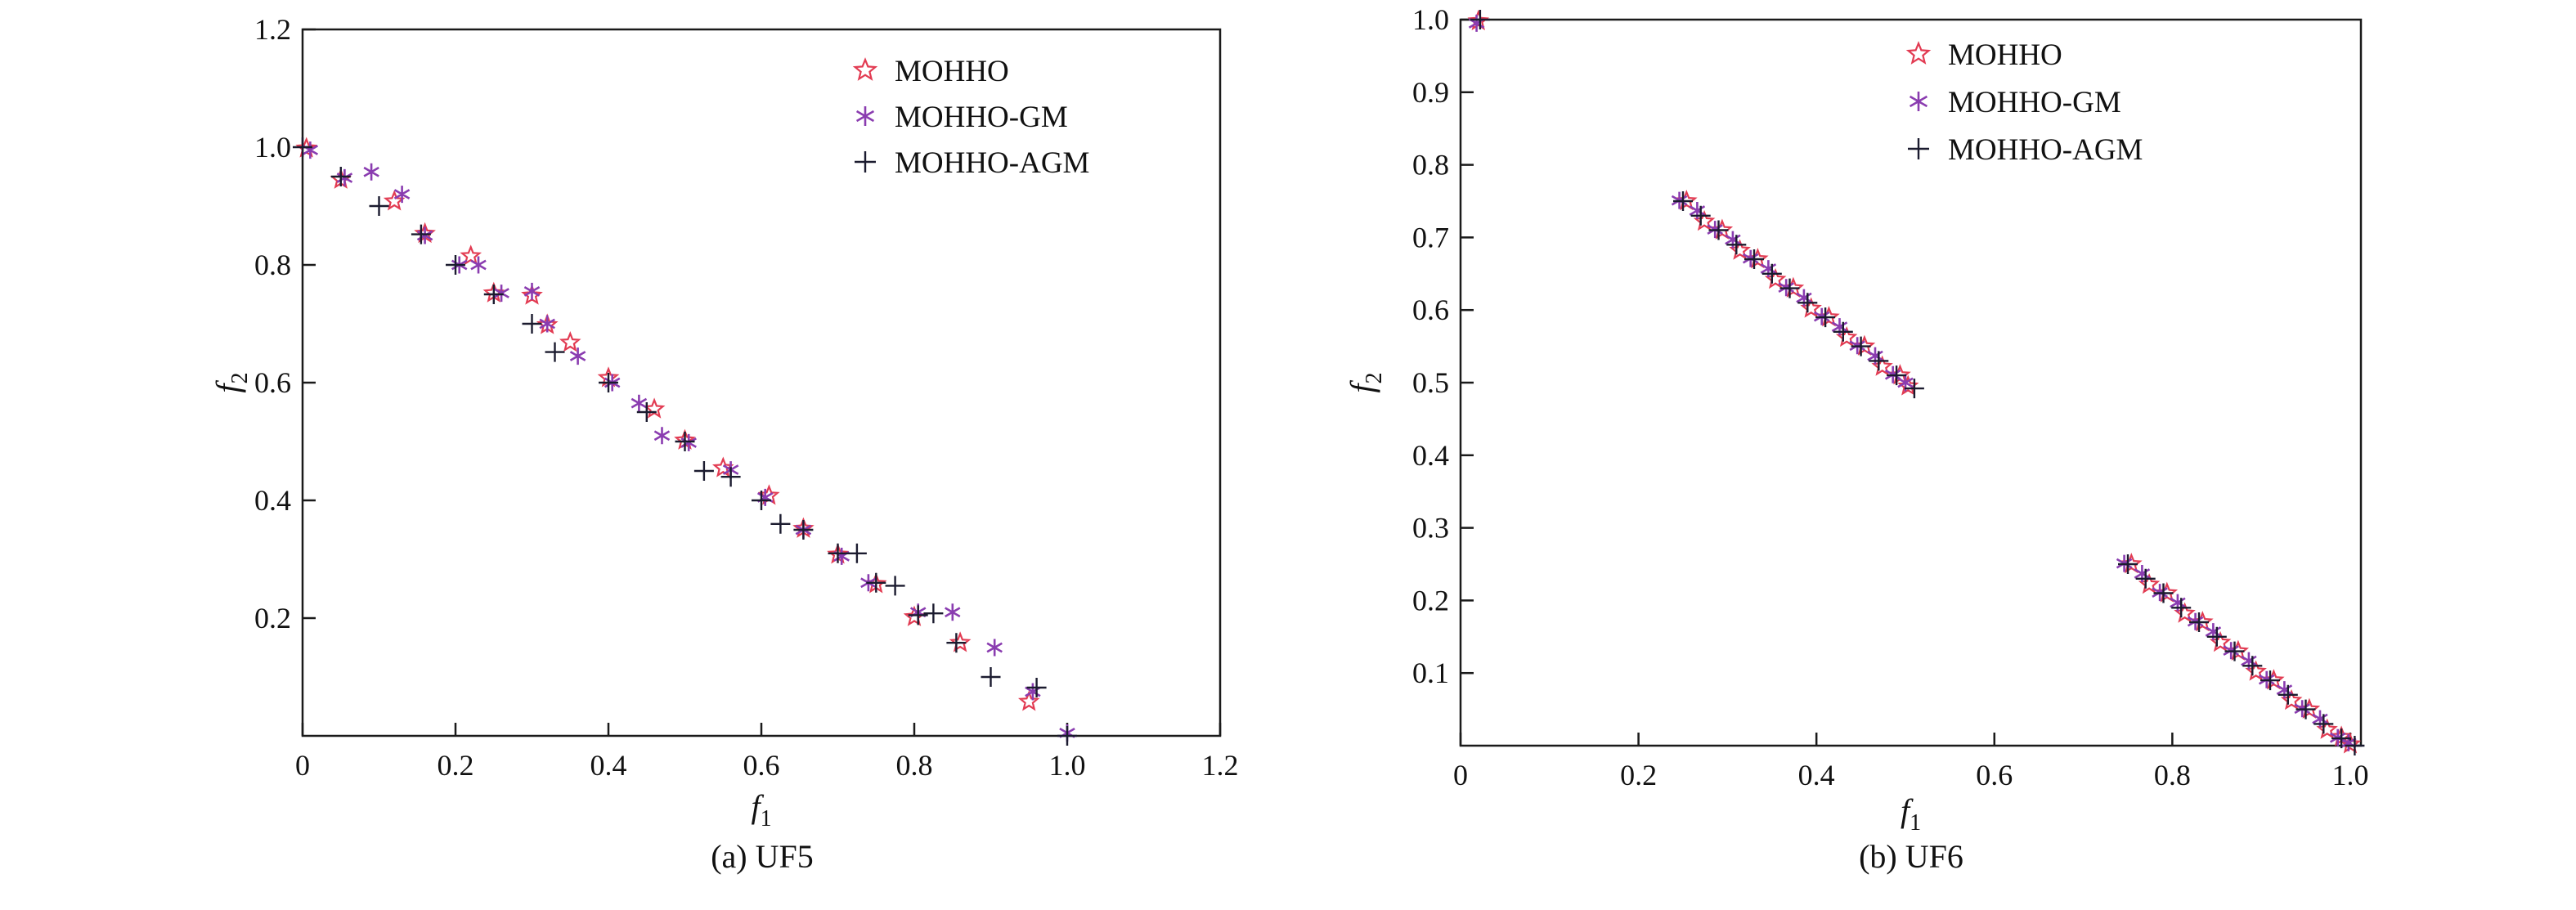 The width and height of the screenshot is (2576, 910). What do you see at coordinates (1430, 383) in the screenshot?
I see `y-tick-label: 0.5` at bounding box center [1430, 383].